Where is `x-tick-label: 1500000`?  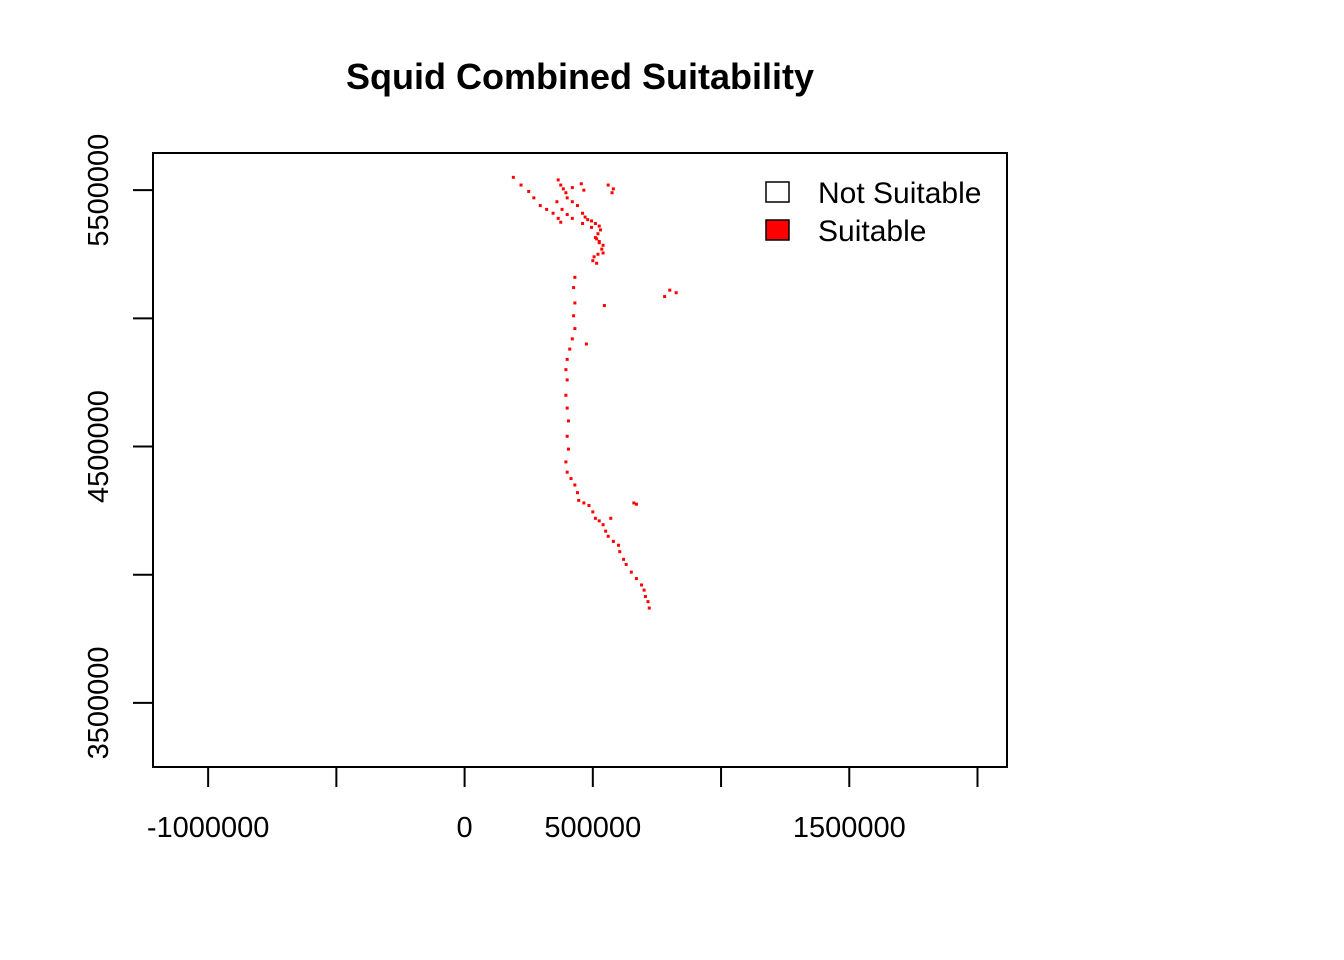 x-tick-label: 1500000 is located at coordinates (849, 828).